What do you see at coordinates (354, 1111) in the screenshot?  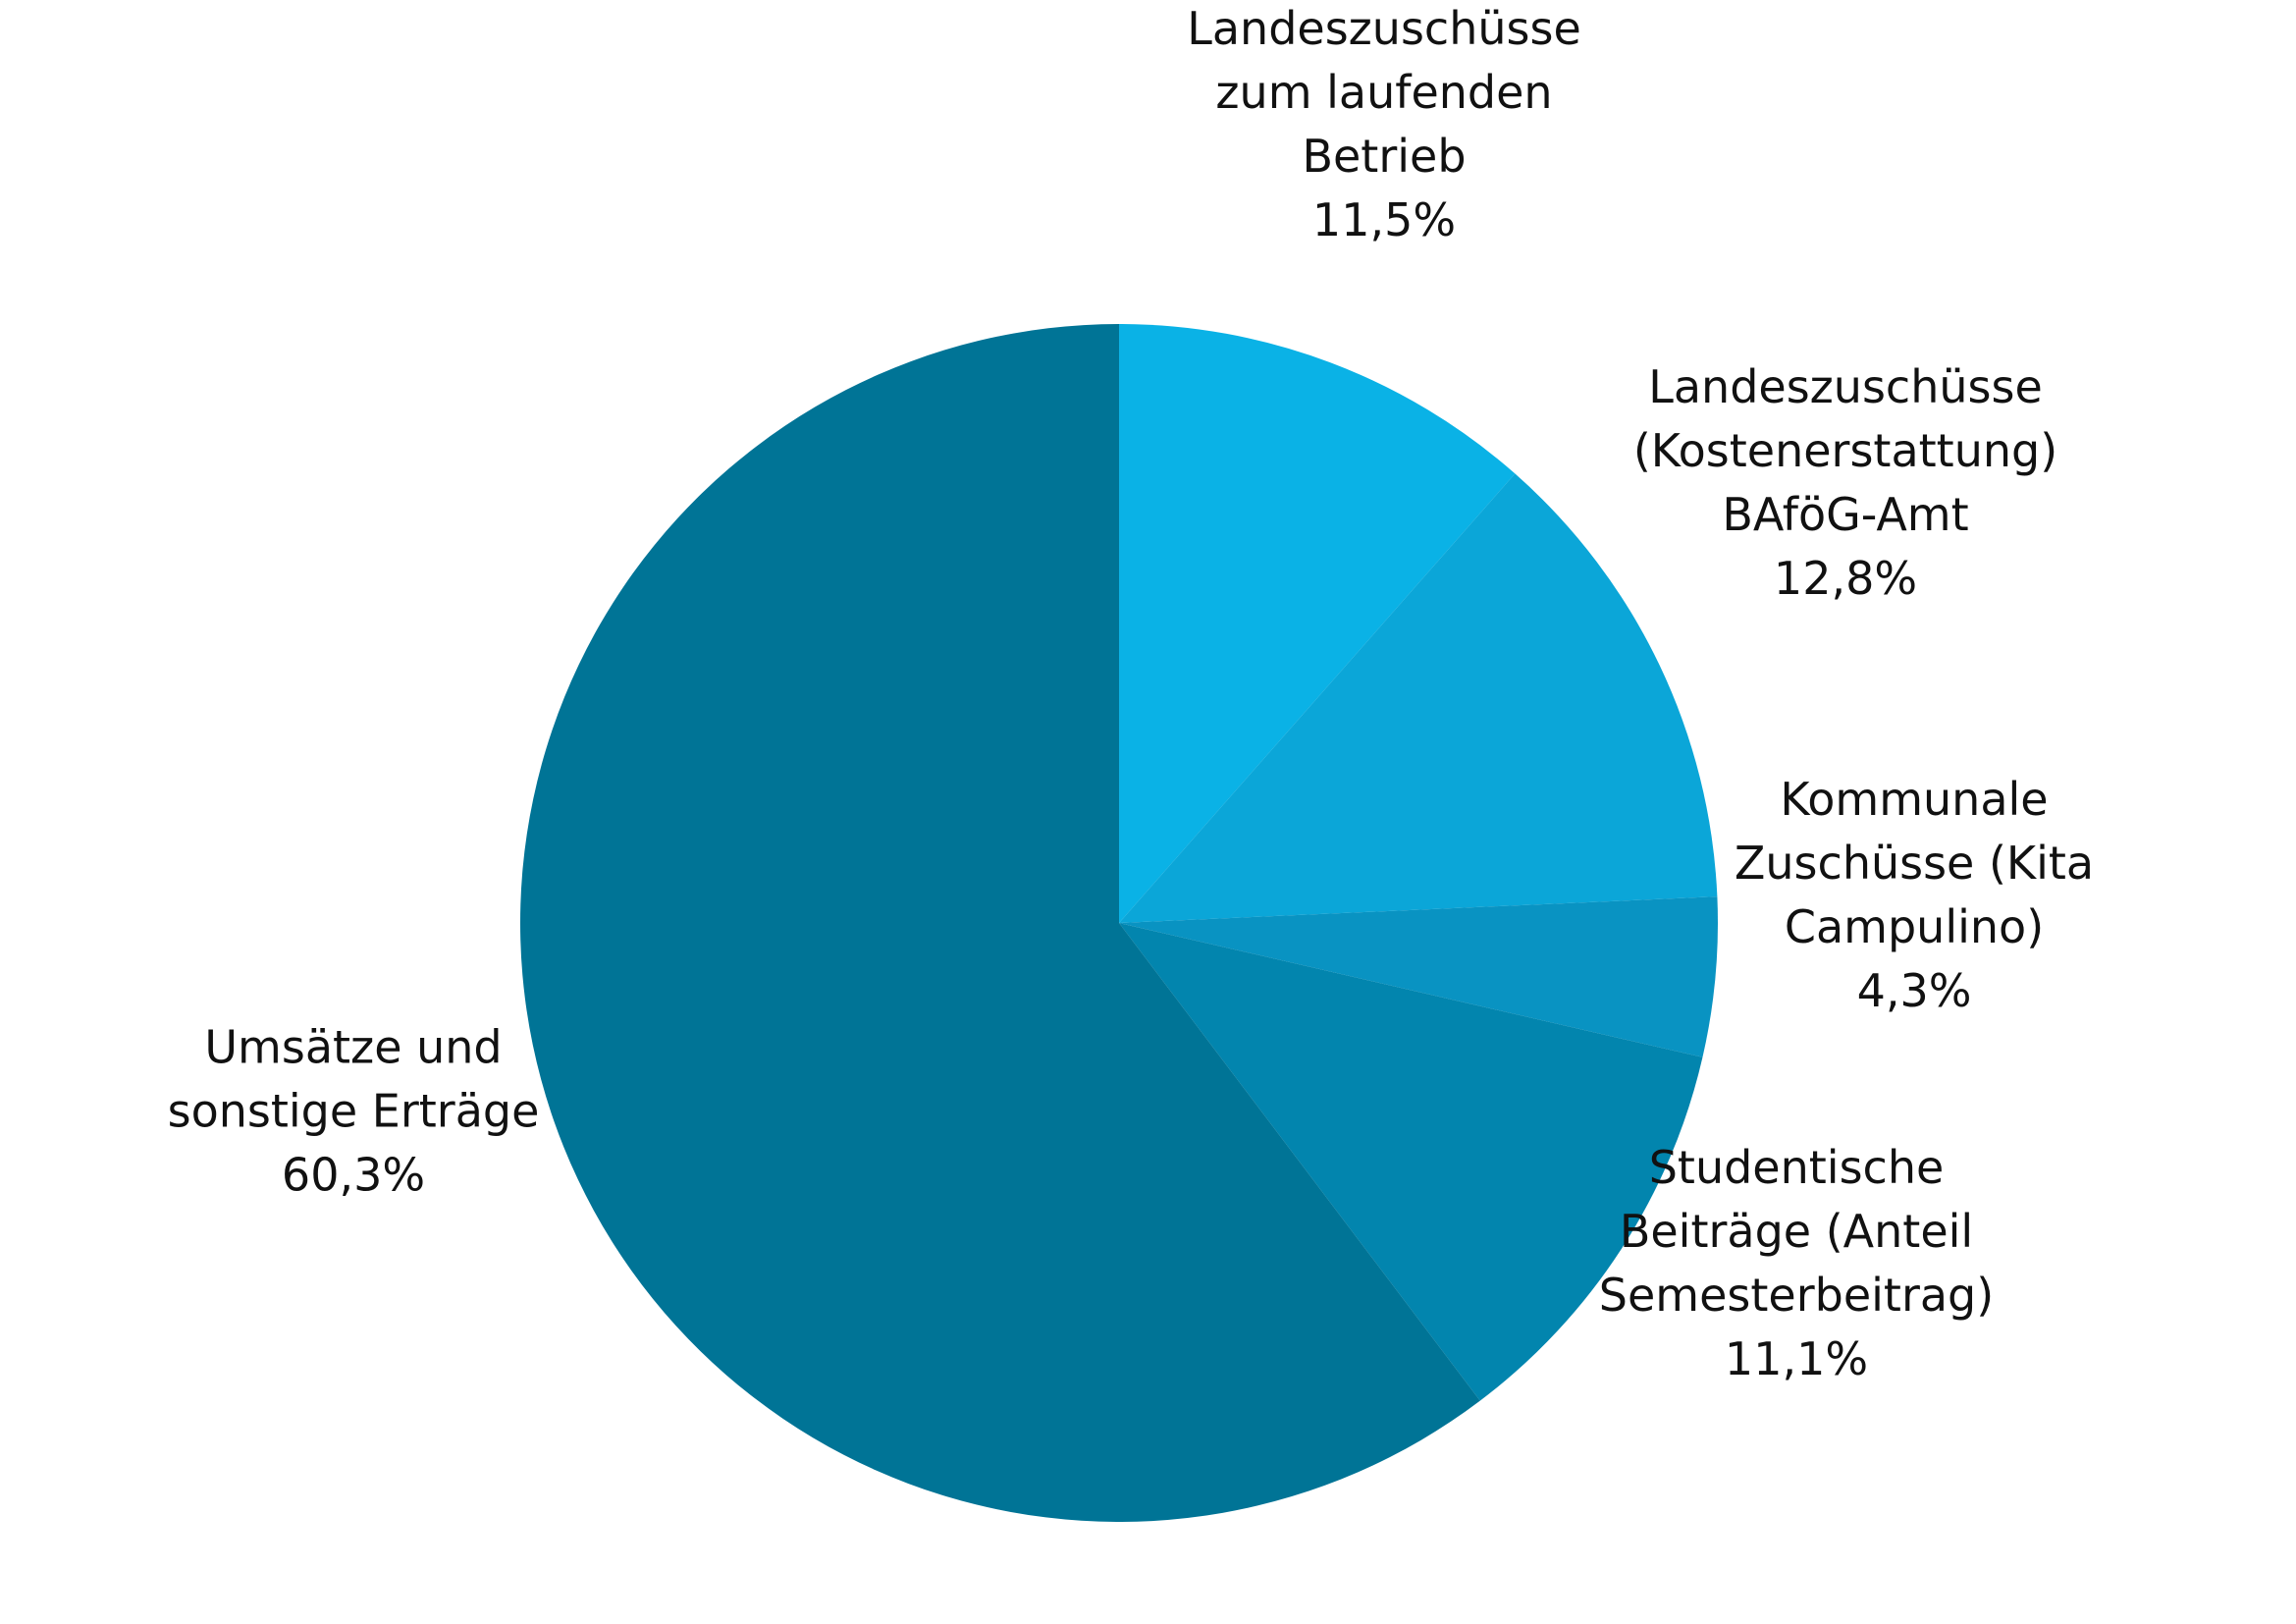 I see `pie-slice-5-label-line-2: sonstige Erträge` at bounding box center [354, 1111].